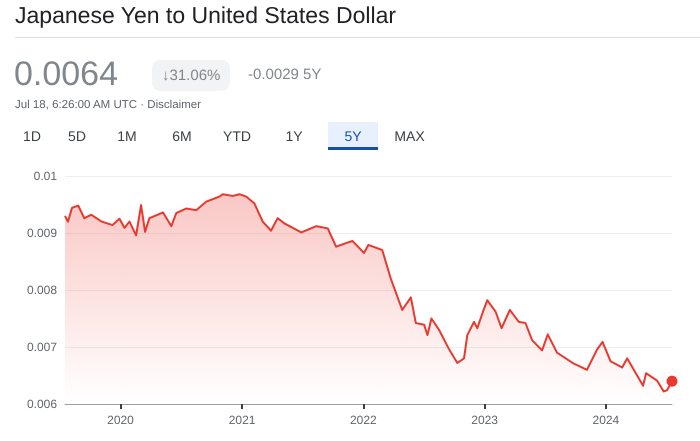 The width and height of the screenshot is (700, 441). What do you see at coordinates (285, 74) in the screenshot?
I see `text: -0.0029 5Y` at bounding box center [285, 74].